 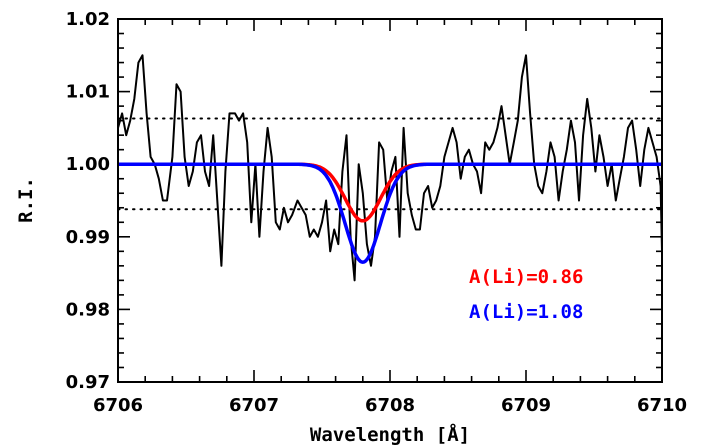 What do you see at coordinates (662, 405) in the screenshot?
I see `x-tick-label: 6710` at bounding box center [662, 405].